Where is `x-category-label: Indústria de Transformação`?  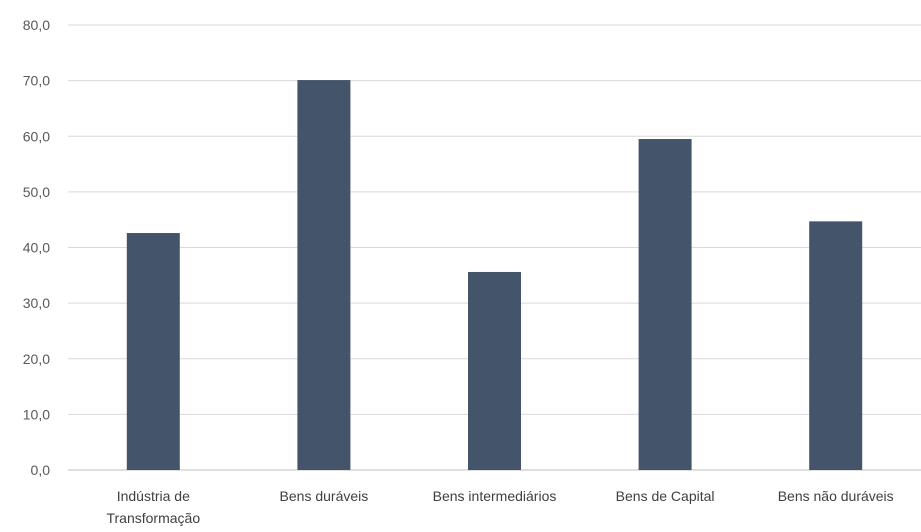
x-category-label: Indústria de Transformação is located at coordinates (153, 507).